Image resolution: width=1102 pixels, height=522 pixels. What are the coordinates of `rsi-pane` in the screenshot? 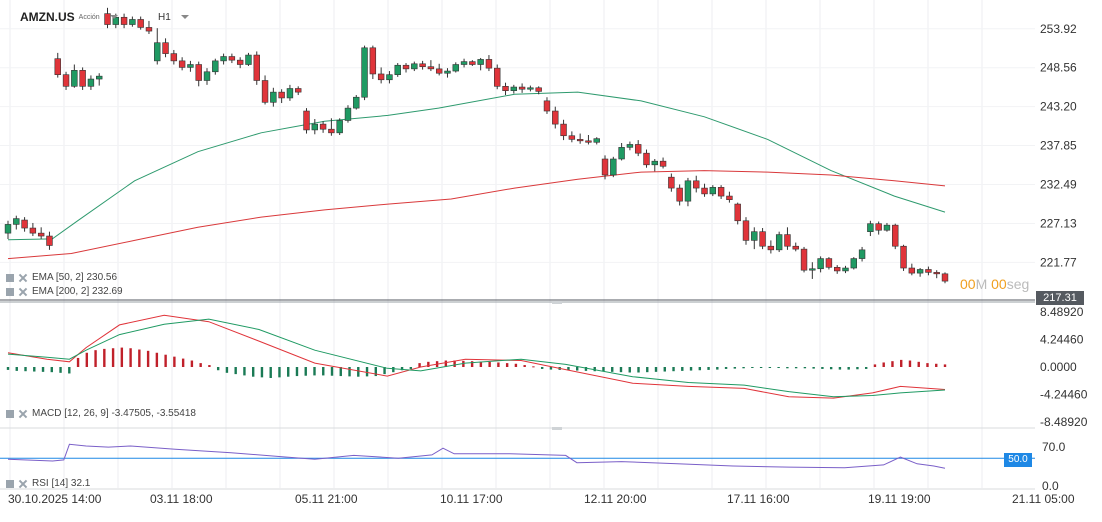 It's located at (517, 456).